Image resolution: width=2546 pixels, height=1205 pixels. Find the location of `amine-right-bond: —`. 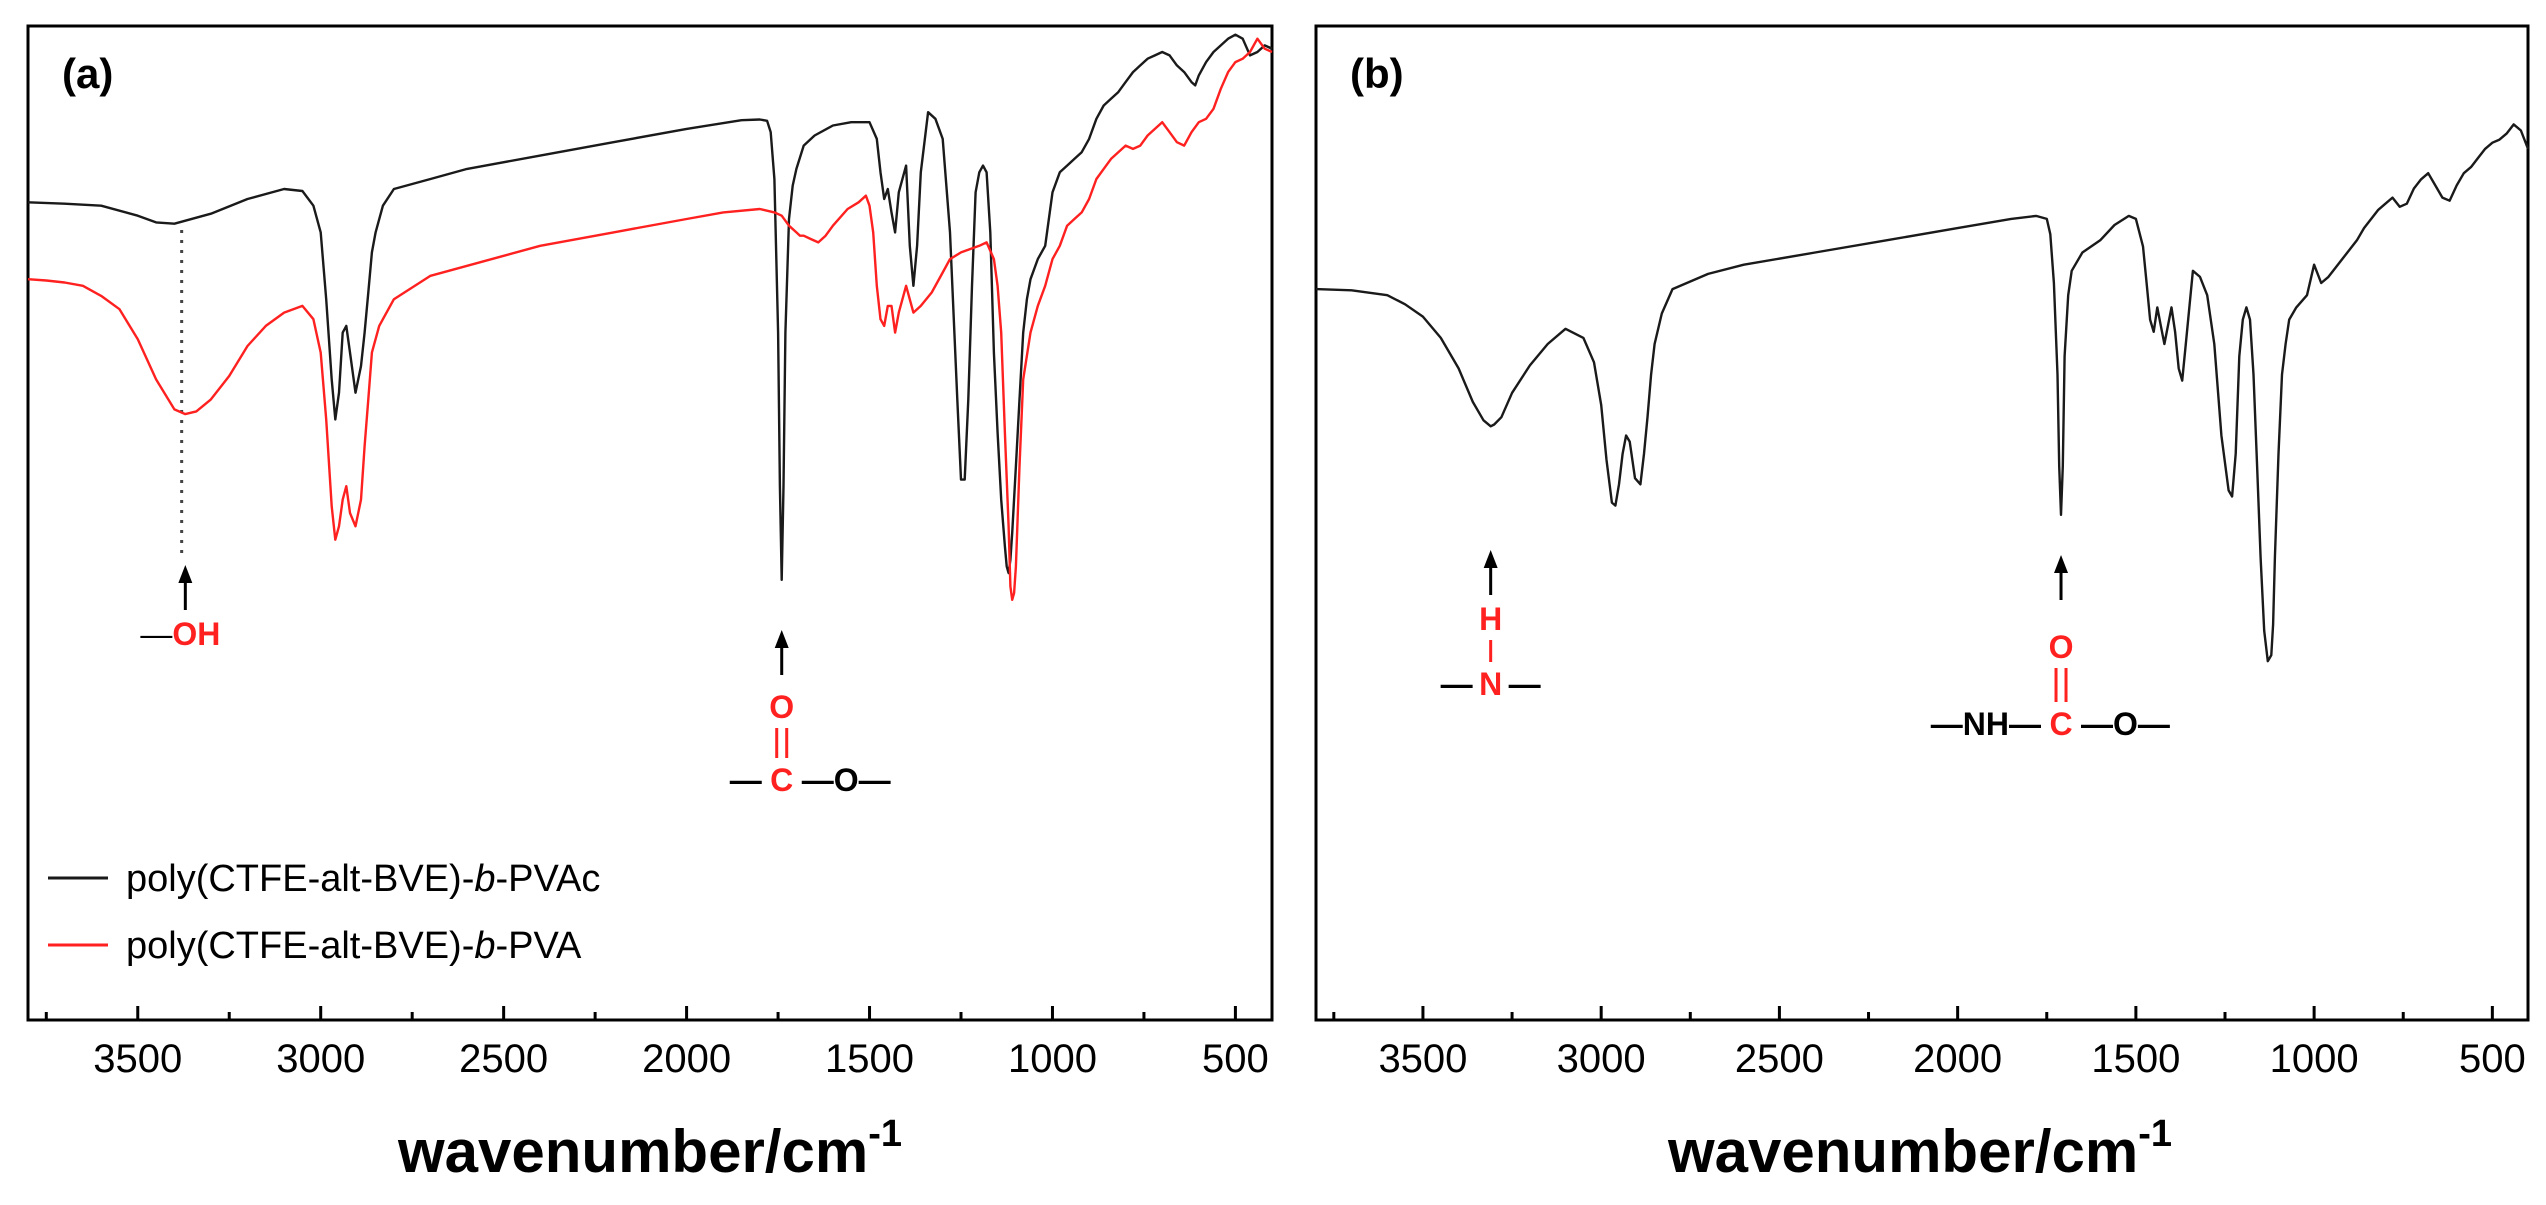

amine-right-bond: — is located at coordinates (1525, 684).